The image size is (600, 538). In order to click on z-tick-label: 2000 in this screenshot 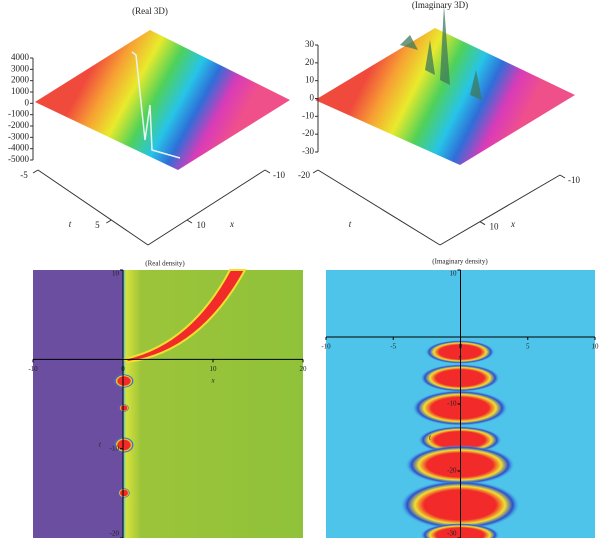, I will do `click(20, 80)`.